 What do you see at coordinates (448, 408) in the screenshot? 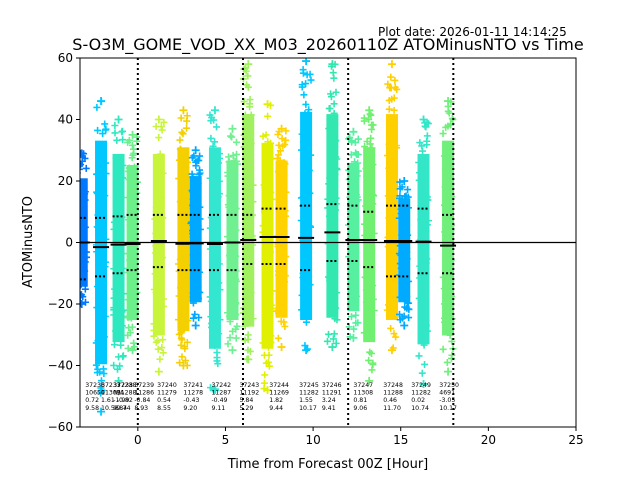
I see `annotation-line: 10.17` at bounding box center [448, 408].